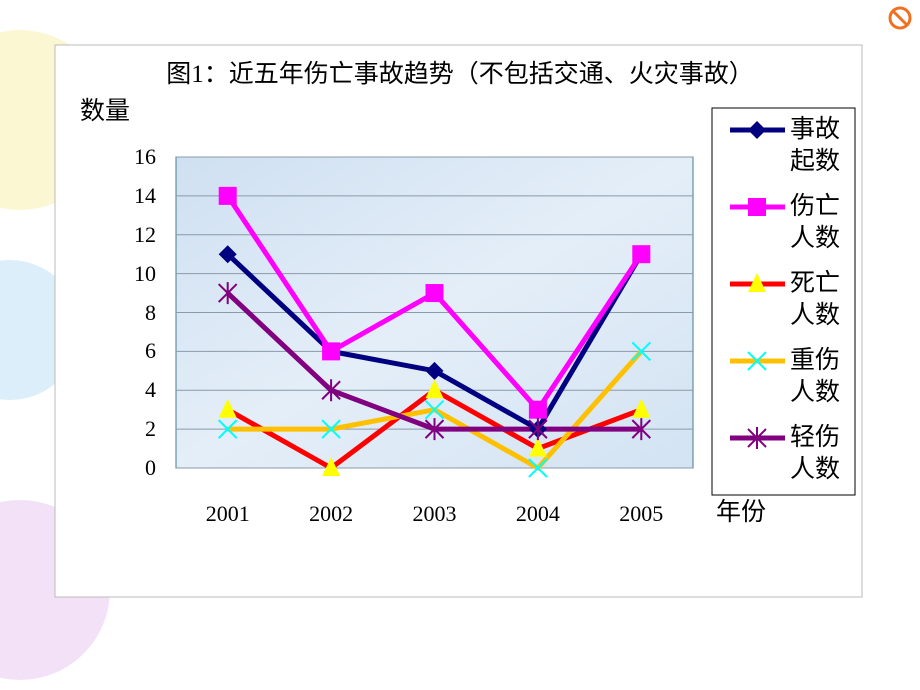 The height and width of the screenshot is (690, 920). Describe the element at coordinates (641, 513) in the screenshot. I see `x-tick-label: 2005` at that location.